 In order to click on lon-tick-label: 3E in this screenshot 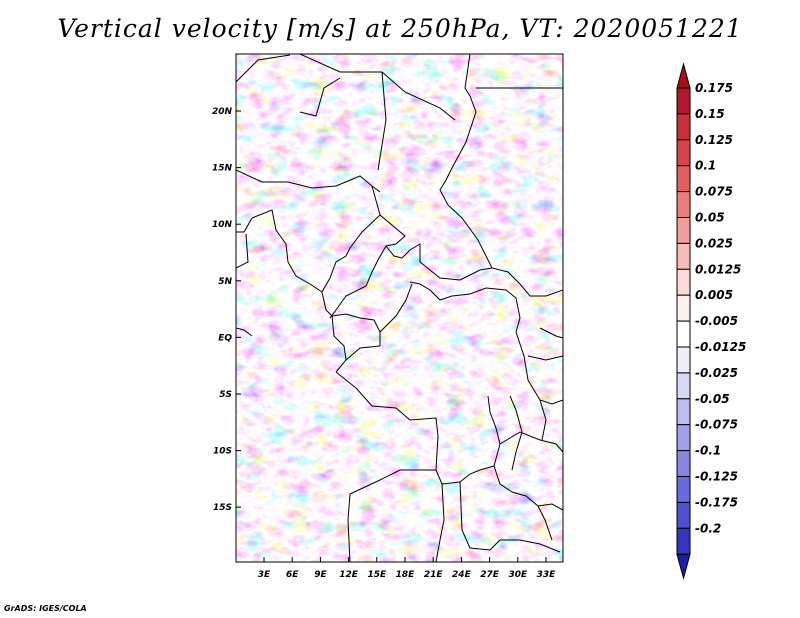, I will do `click(264, 575)`.